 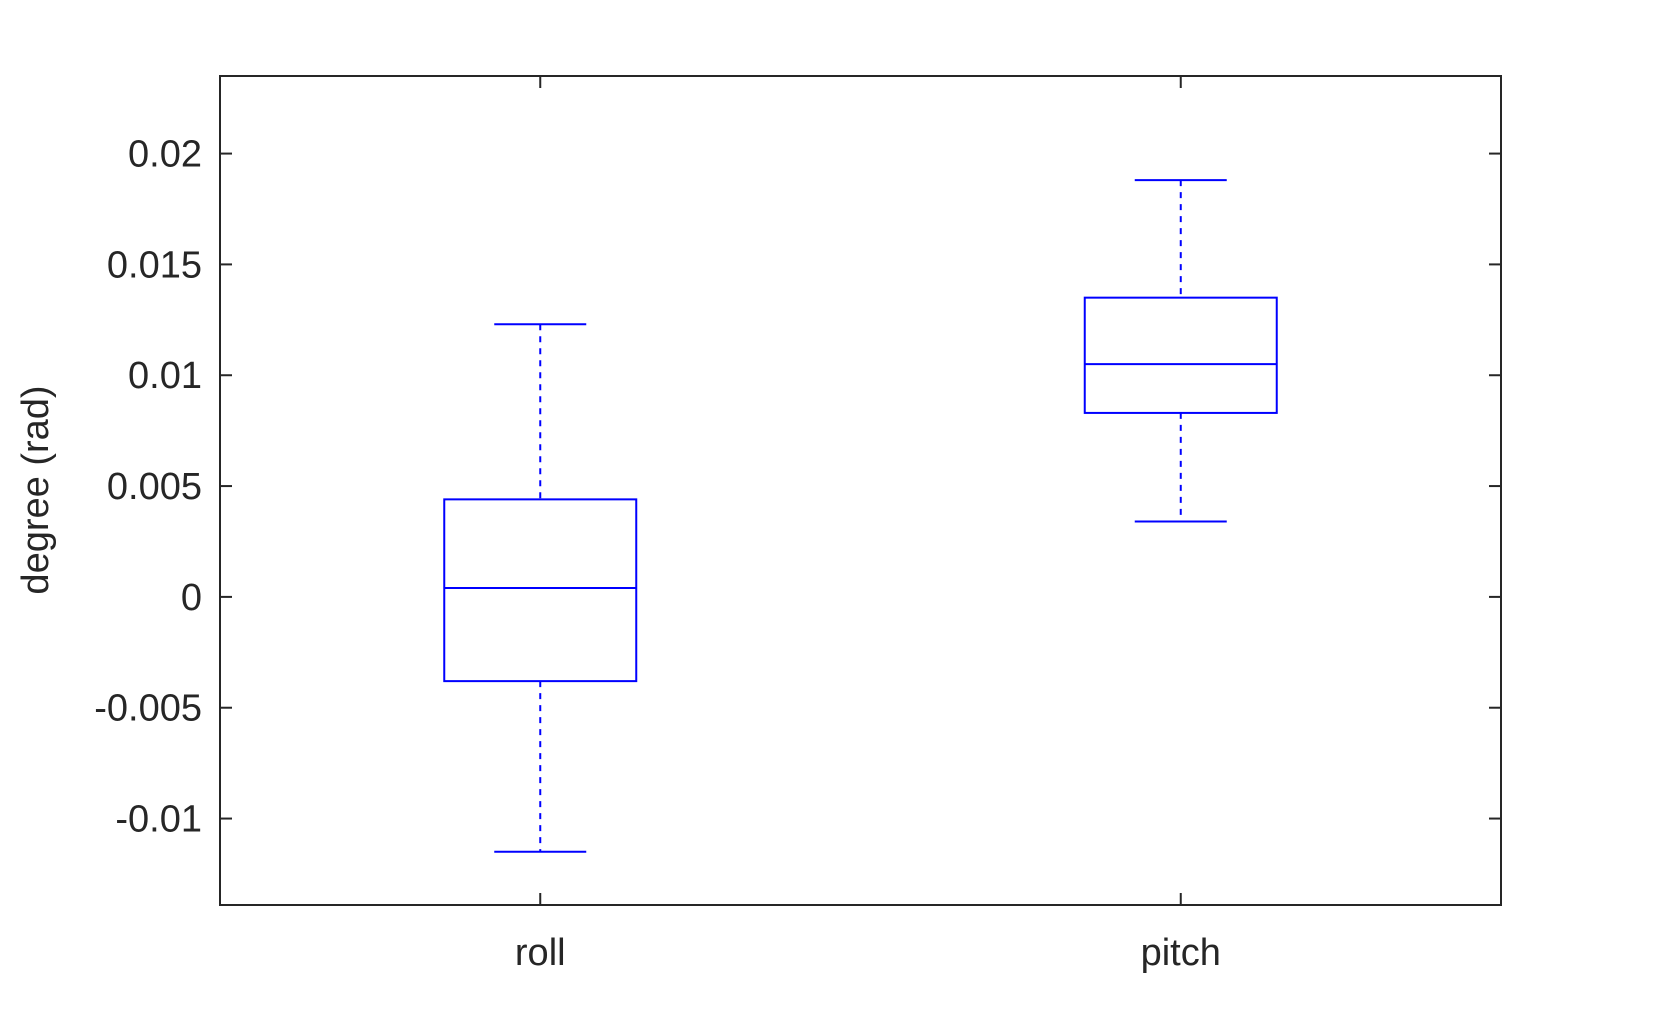 I want to click on y-tick-label: 0, so click(x=191, y=598).